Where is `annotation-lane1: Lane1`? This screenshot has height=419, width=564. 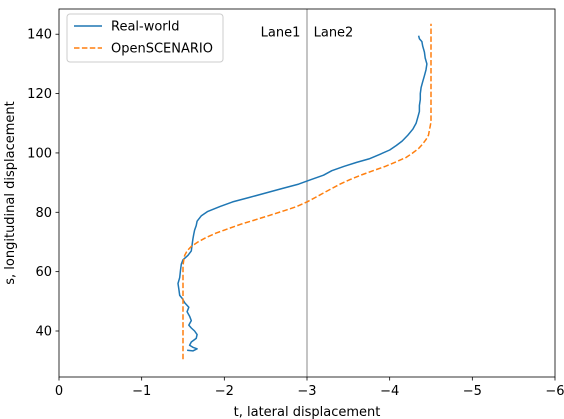
annotation-lane1: Lane1 is located at coordinates (281, 32).